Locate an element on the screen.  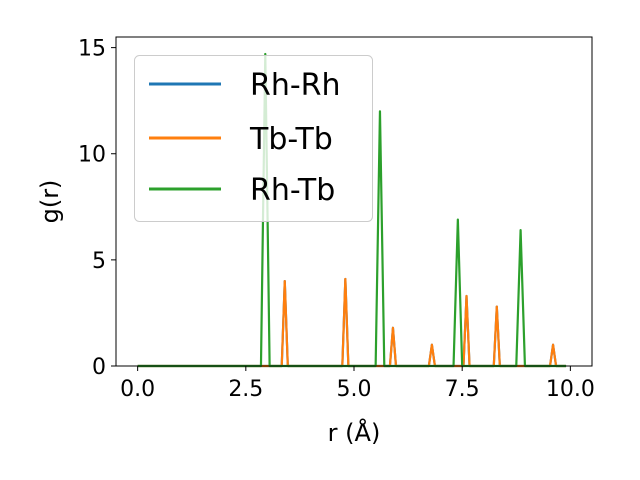
legend: Rh-Rh Tb-Tb Rh-Tb is located at coordinates (253, 138).